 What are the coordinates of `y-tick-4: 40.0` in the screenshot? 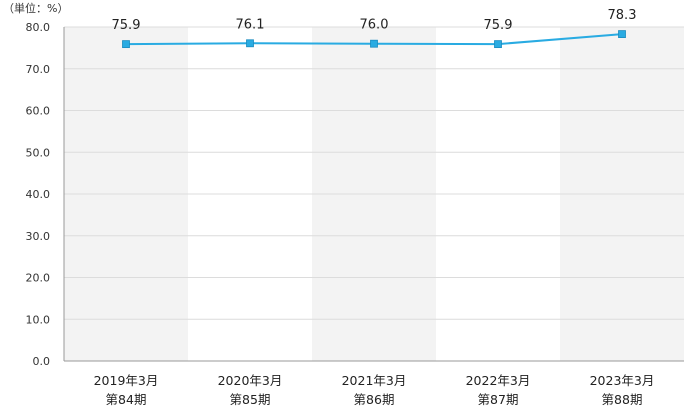 It's located at (38, 194).